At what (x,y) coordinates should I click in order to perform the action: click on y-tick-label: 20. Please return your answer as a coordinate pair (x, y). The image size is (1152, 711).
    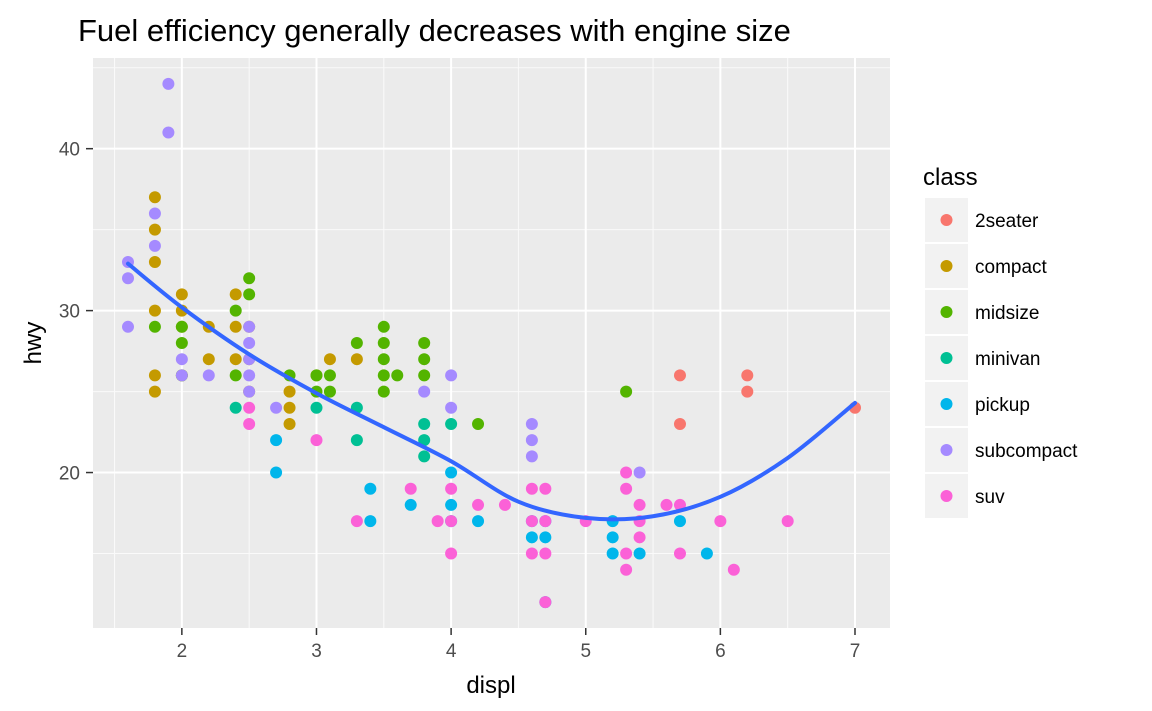
    Looking at the image, I should click on (69, 474).